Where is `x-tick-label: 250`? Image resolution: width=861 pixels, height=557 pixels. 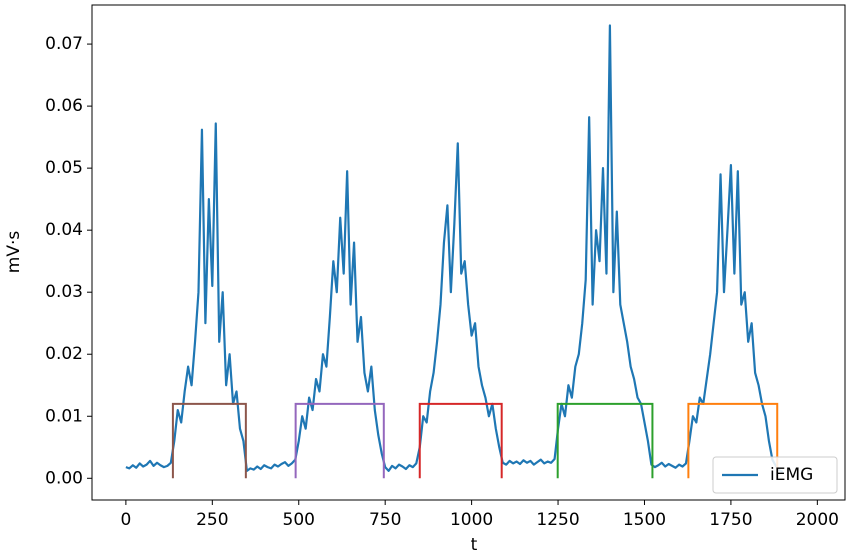 x-tick-label: 250 is located at coordinates (212, 520).